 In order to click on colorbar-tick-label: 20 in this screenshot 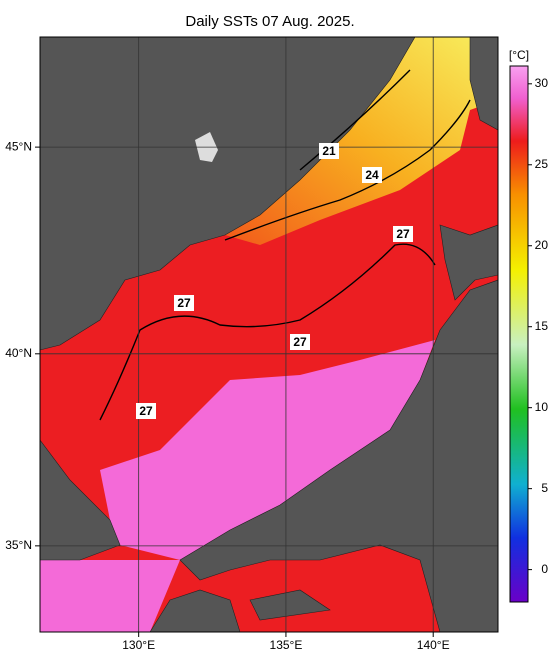, I will do `click(542, 245)`.